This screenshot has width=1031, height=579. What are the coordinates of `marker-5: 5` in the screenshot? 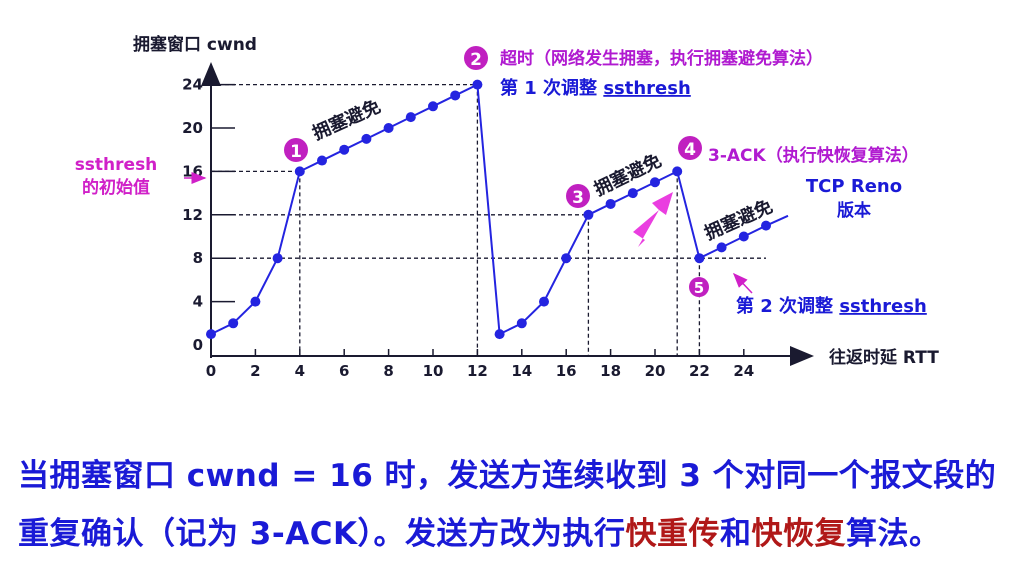 It's located at (699, 287).